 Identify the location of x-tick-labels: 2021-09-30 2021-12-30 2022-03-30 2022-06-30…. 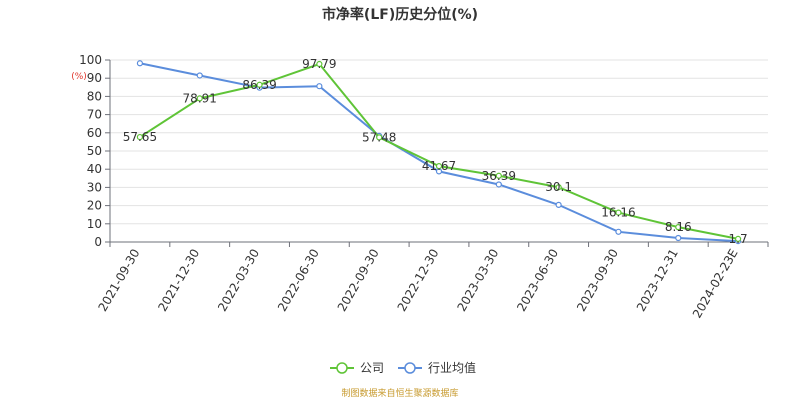
(418, 284).